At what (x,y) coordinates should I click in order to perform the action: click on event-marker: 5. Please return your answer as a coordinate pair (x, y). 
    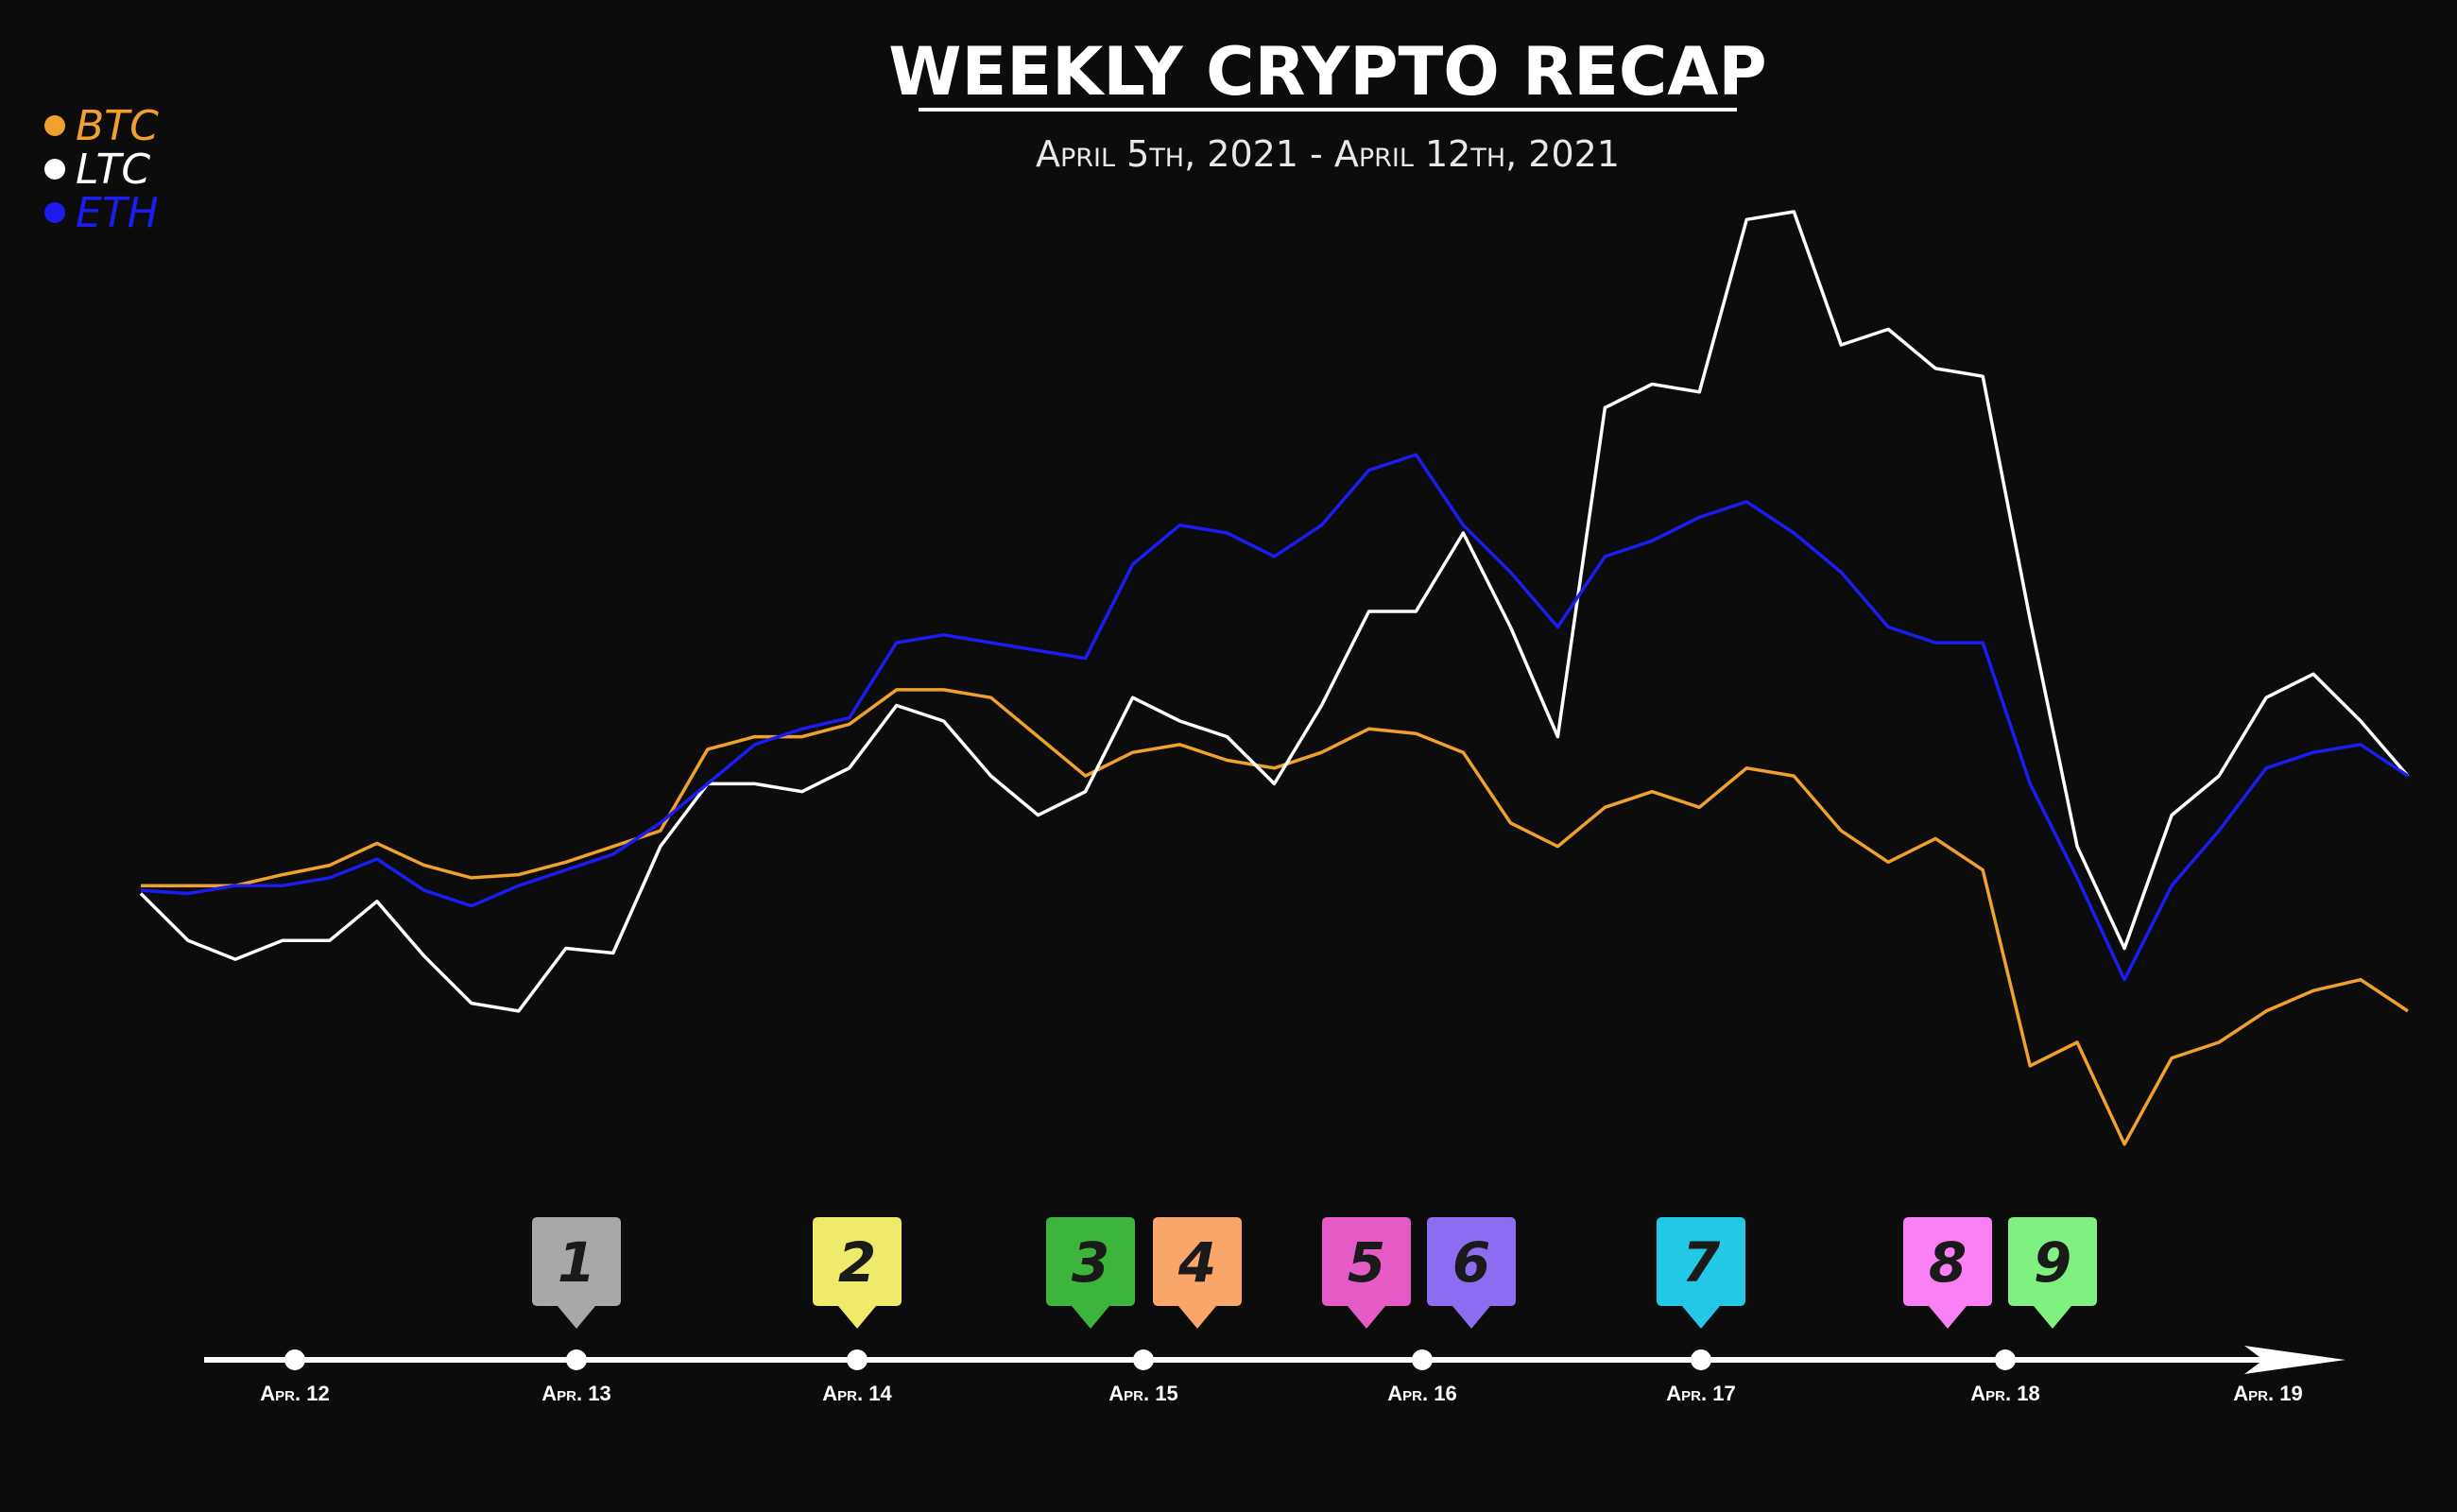
    Looking at the image, I should click on (1366, 1273).